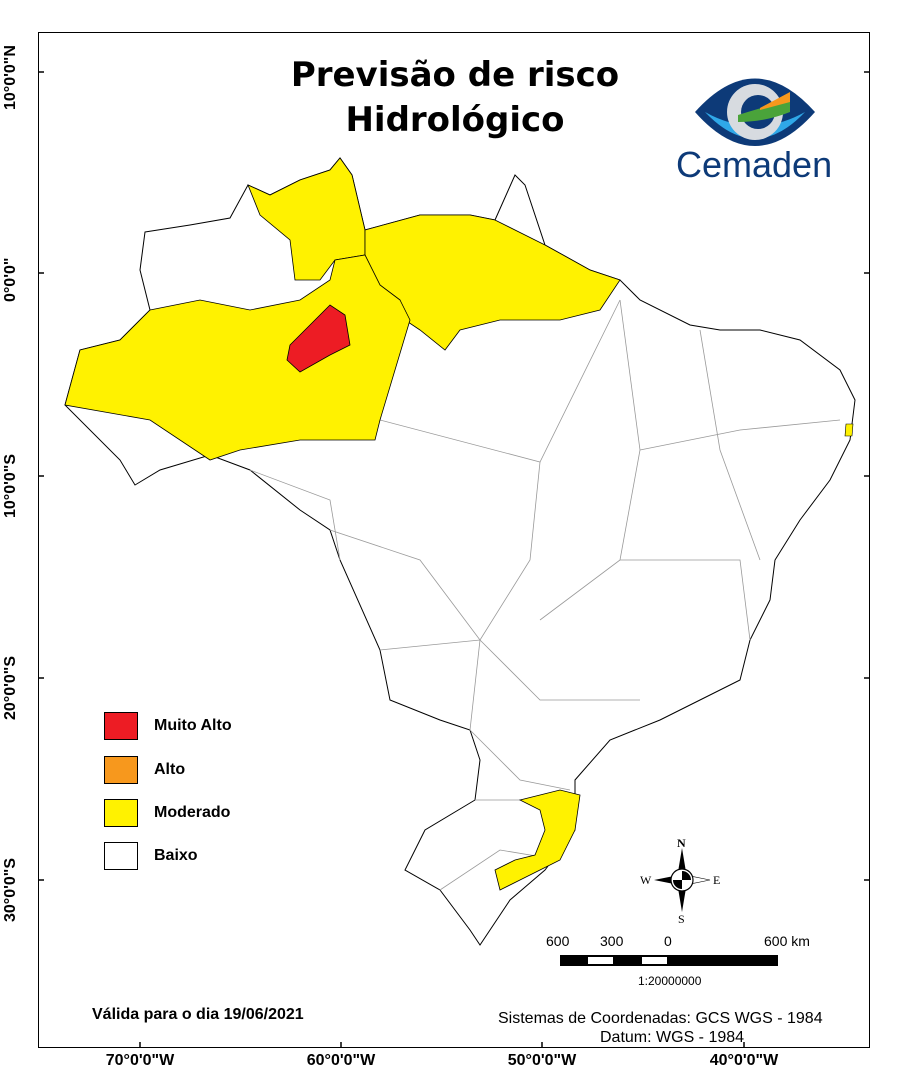 This screenshot has width=903, height=1080. What do you see at coordinates (151, 856) in the screenshot?
I see `legend-item-baixo: Baixo` at bounding box center [151, 856].